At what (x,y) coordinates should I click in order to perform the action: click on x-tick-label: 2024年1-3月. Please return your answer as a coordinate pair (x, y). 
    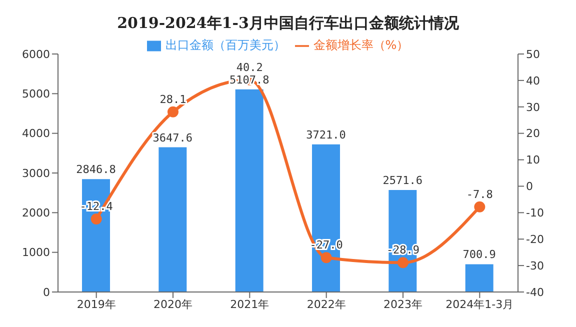
    Looking at the image, I should click on (480, 304).